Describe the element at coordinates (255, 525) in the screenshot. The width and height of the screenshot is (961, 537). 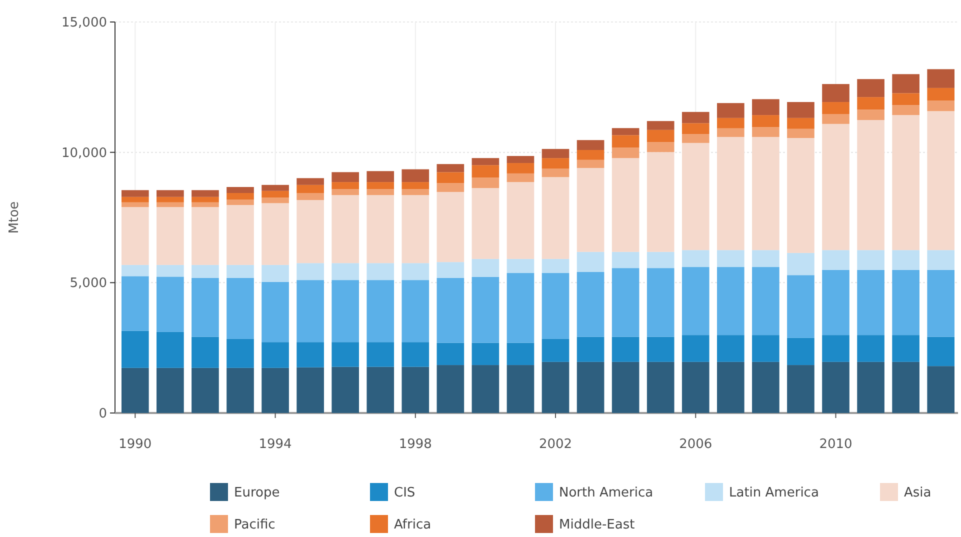
I see `legend-label: Pacific` at that location.